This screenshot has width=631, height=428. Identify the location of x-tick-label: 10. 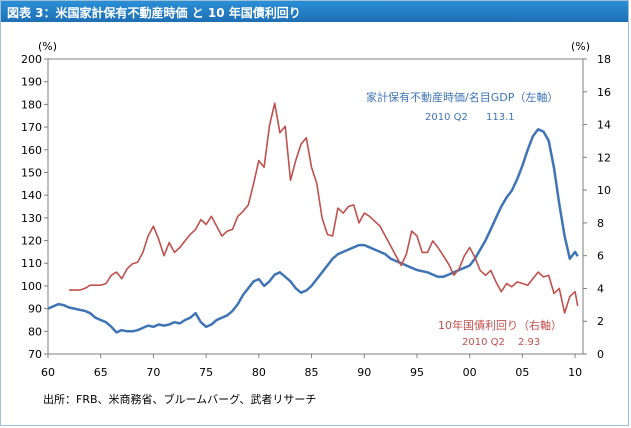
(575, 372).